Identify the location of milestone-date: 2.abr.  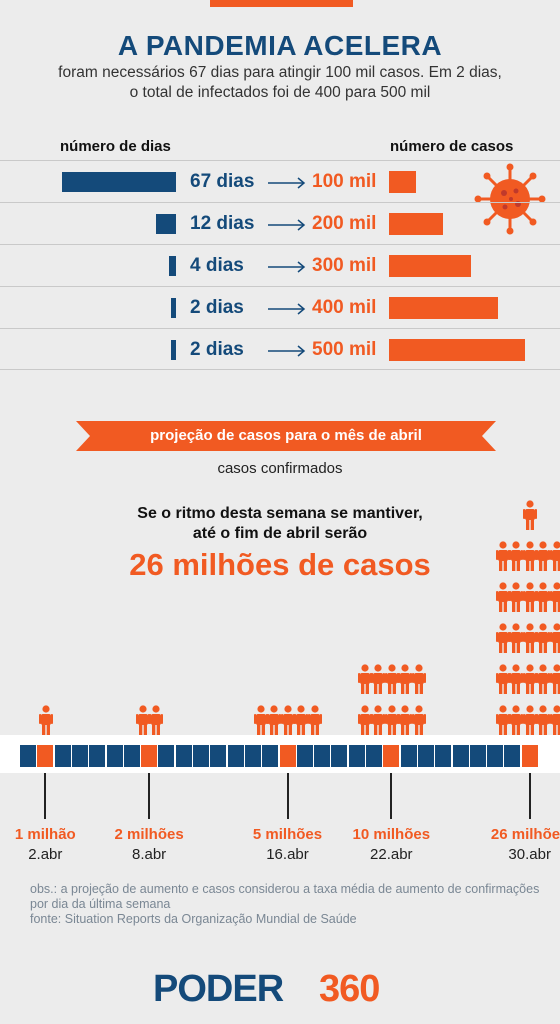
(45, 854).